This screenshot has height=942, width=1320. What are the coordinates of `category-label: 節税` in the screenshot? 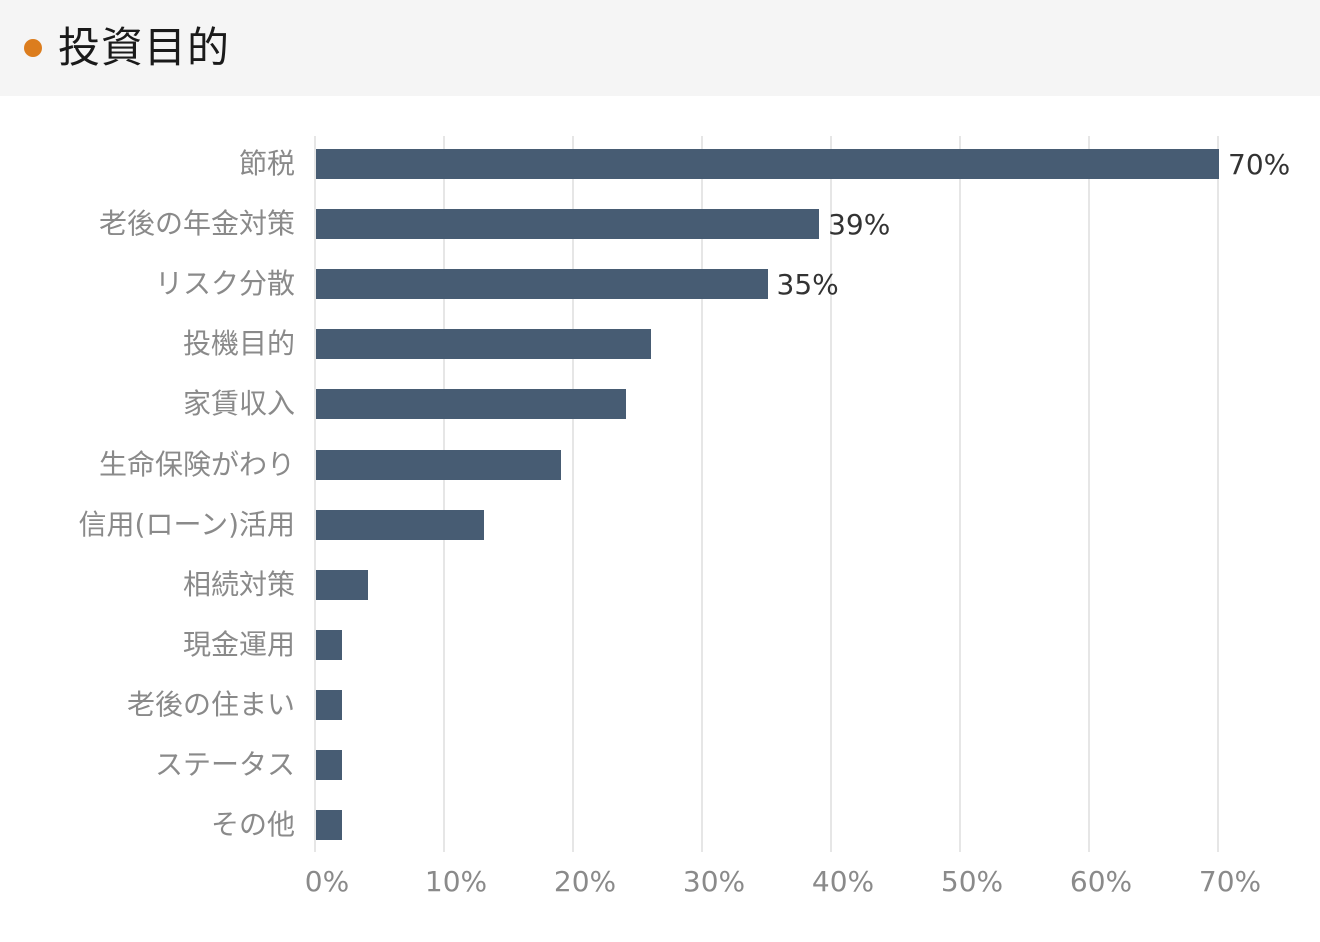 It's located at (266, 163).